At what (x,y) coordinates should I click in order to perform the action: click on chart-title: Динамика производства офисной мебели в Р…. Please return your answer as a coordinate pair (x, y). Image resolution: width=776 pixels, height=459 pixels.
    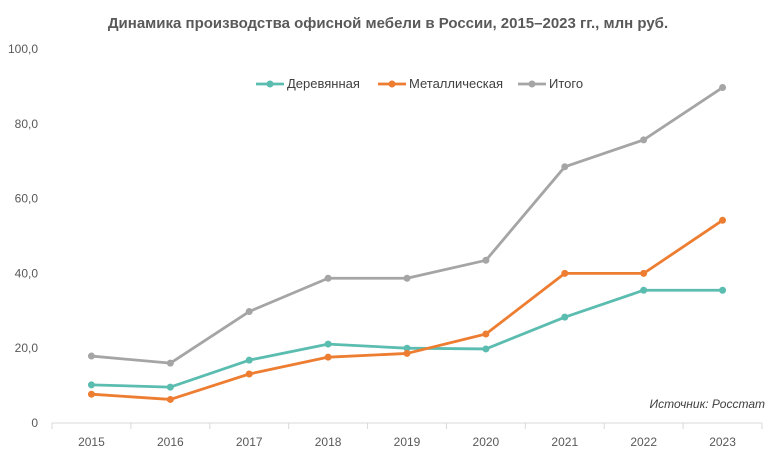
    Looking at the image, I should click on (388, 23).